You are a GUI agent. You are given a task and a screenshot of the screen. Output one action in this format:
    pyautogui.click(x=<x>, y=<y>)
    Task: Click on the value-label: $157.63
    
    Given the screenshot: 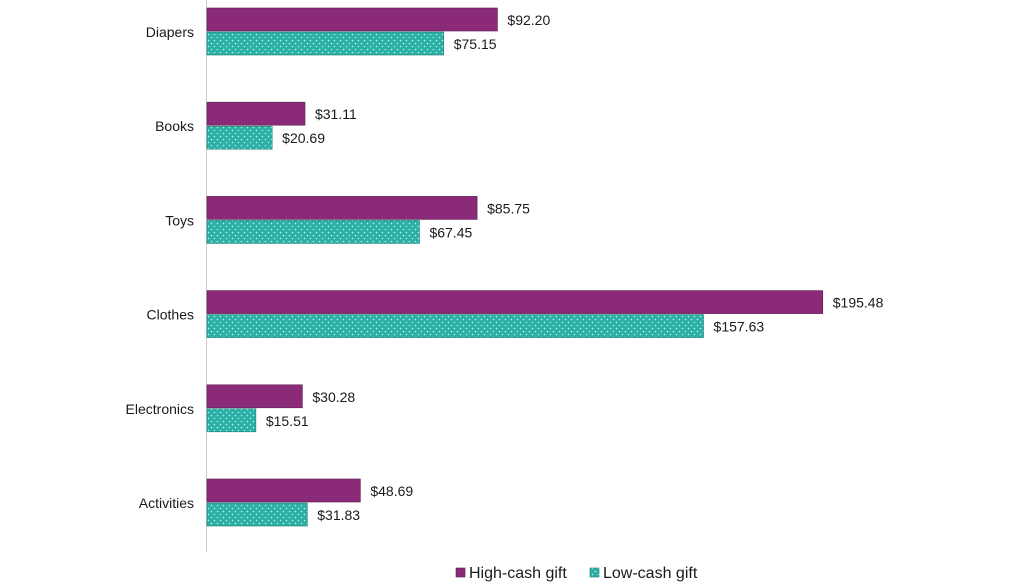 What is the action you would take?
    pyautogui.click(x=739, y=327)
    